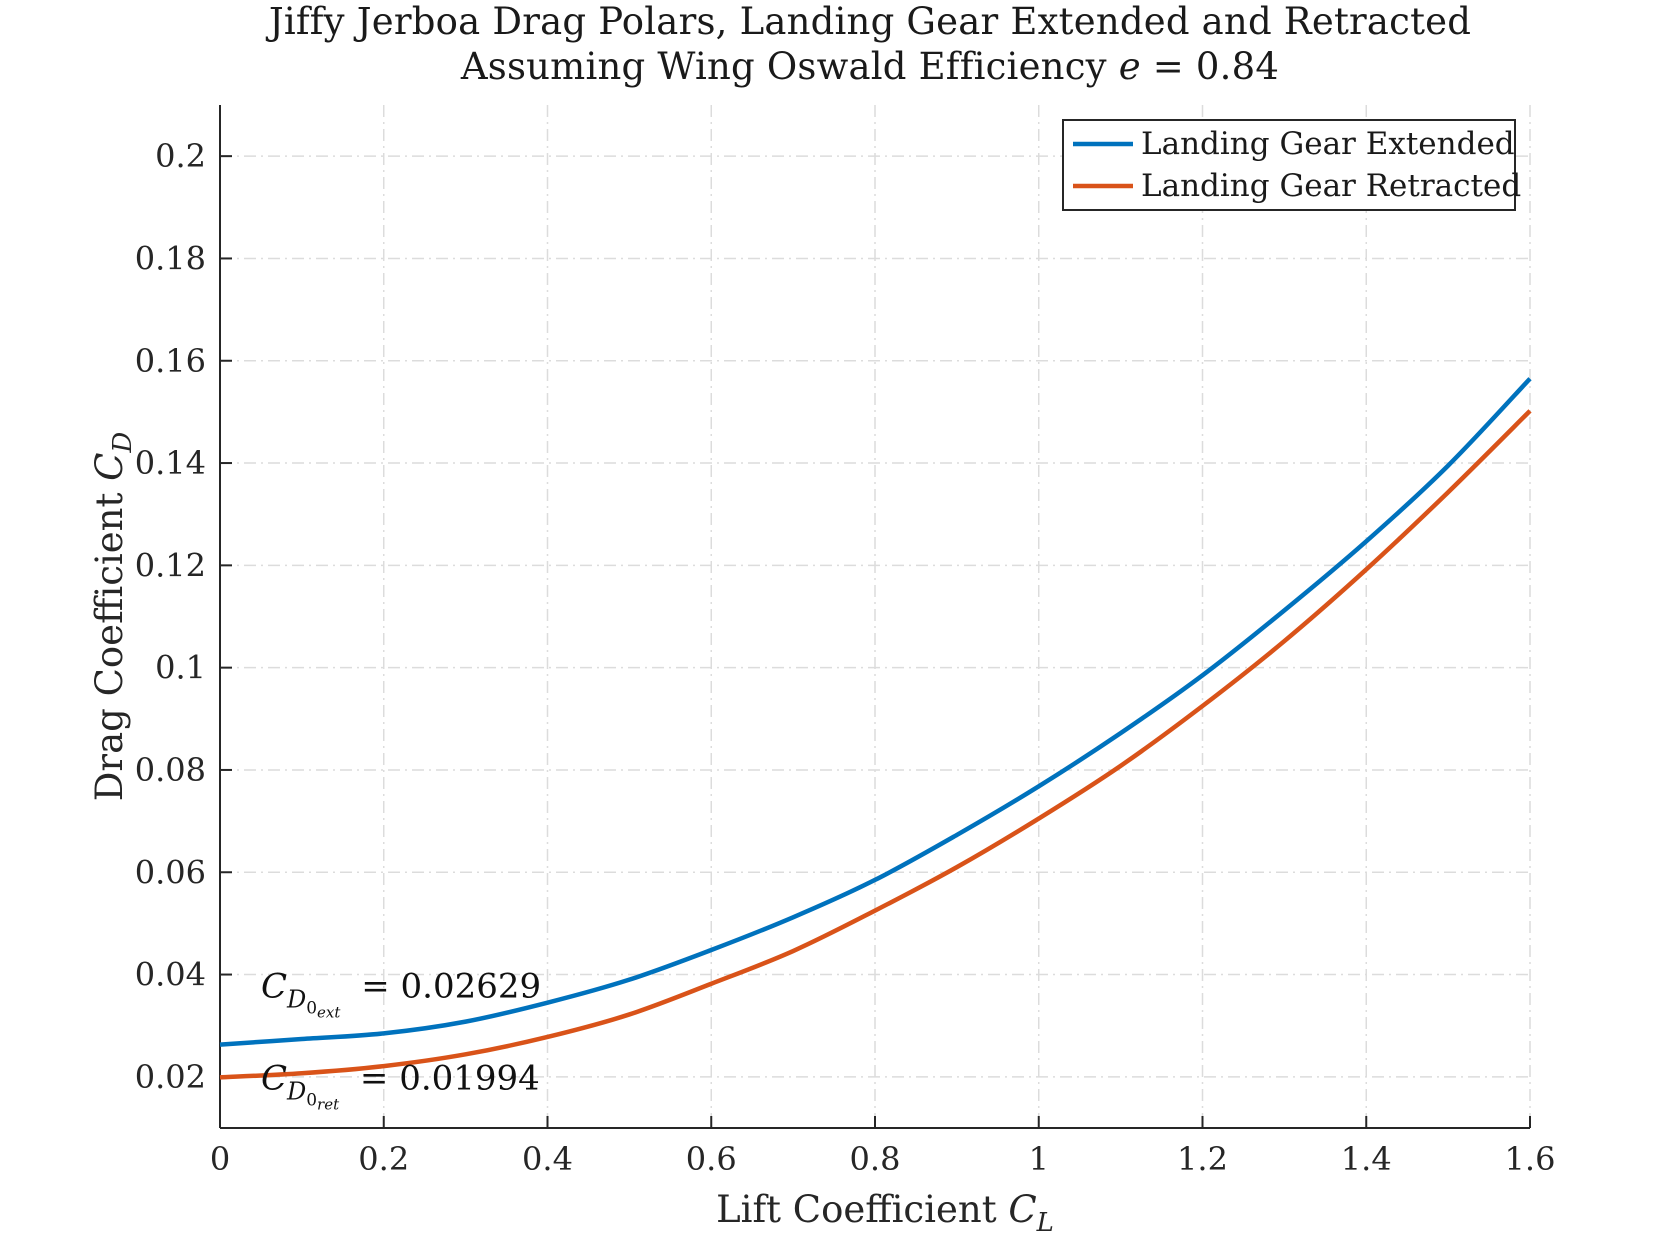  Describe the element at coordinates (328, 1105) in the screenshot. I see `annotation-subsubsub: ret` at that location.